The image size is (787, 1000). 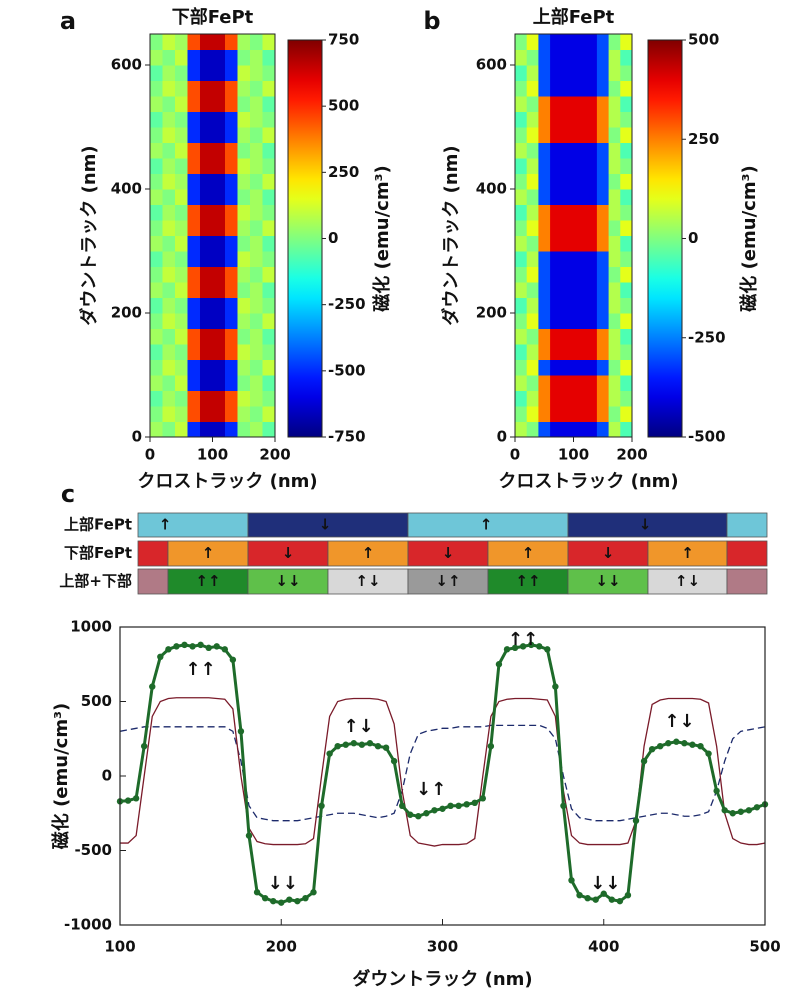 I want to click on colorbar-tick-label: -250, so click(x=347, y=304).